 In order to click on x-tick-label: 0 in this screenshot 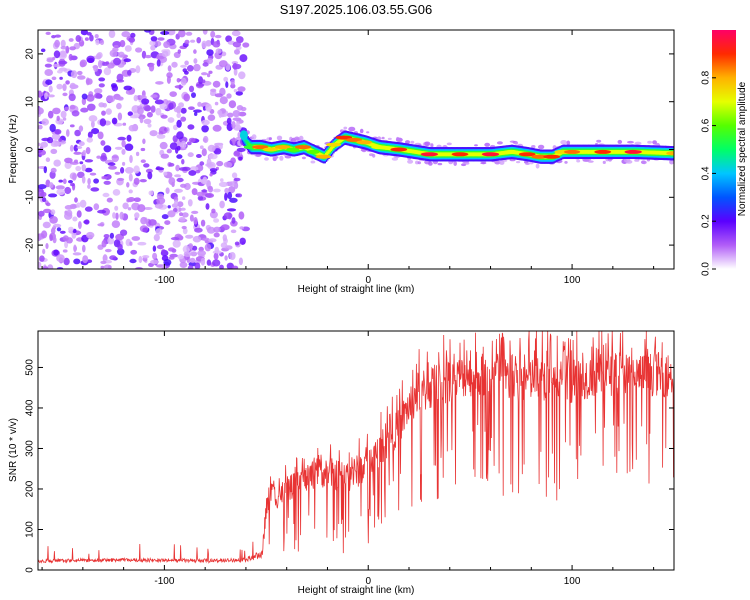, I will do `click(368, 280)`.